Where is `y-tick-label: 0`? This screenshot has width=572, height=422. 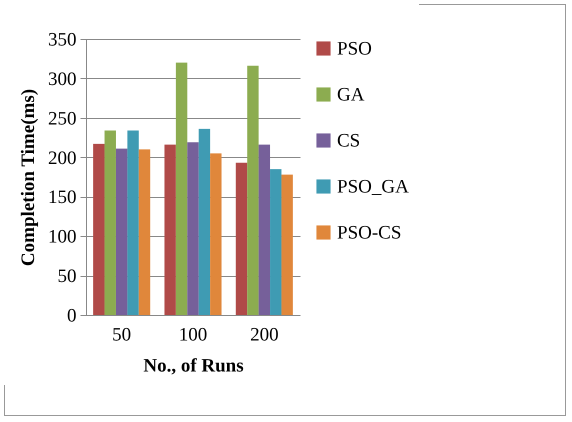 y-tick-label: 0 is located at coordinates (71, 316).